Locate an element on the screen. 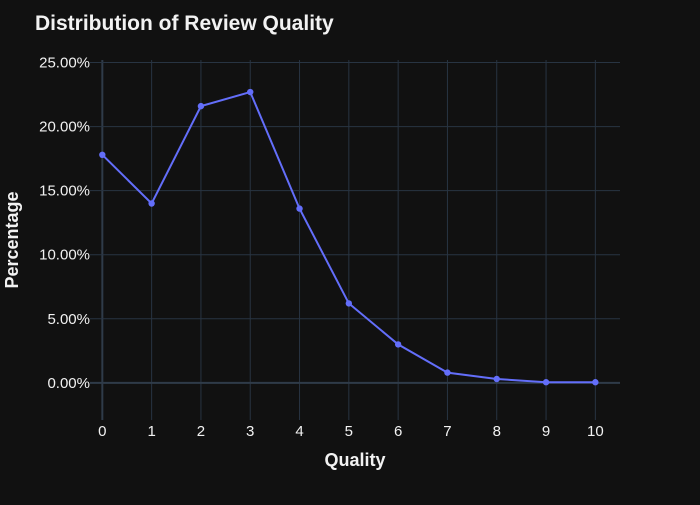 This screenshot has height=505, width=700. x-tick-label: 8 is located at coordinates (497, 431).